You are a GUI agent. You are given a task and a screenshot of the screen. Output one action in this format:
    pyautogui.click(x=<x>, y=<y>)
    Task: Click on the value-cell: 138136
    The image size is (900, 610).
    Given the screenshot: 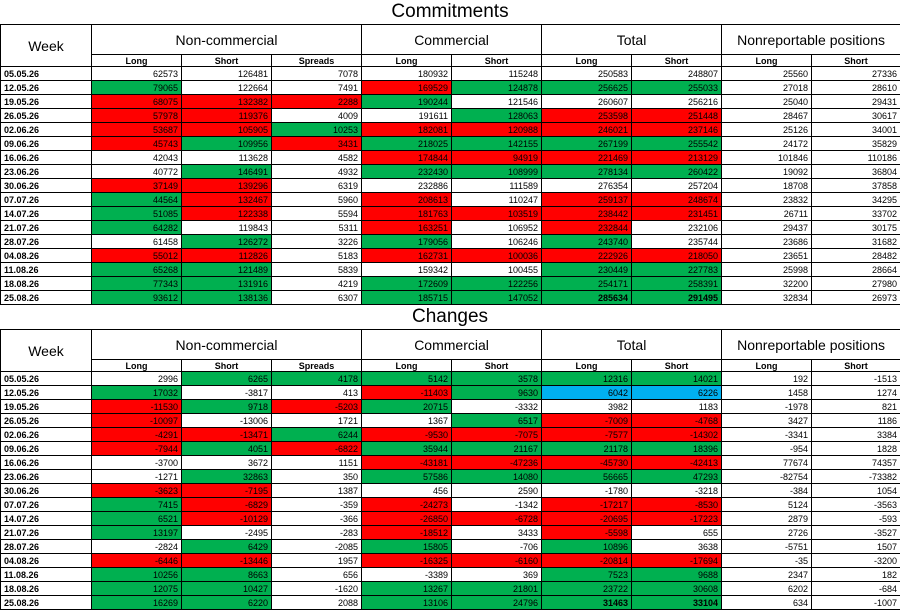 What is the action you would take?
    pyautogui.click(x=227, y=298)
    